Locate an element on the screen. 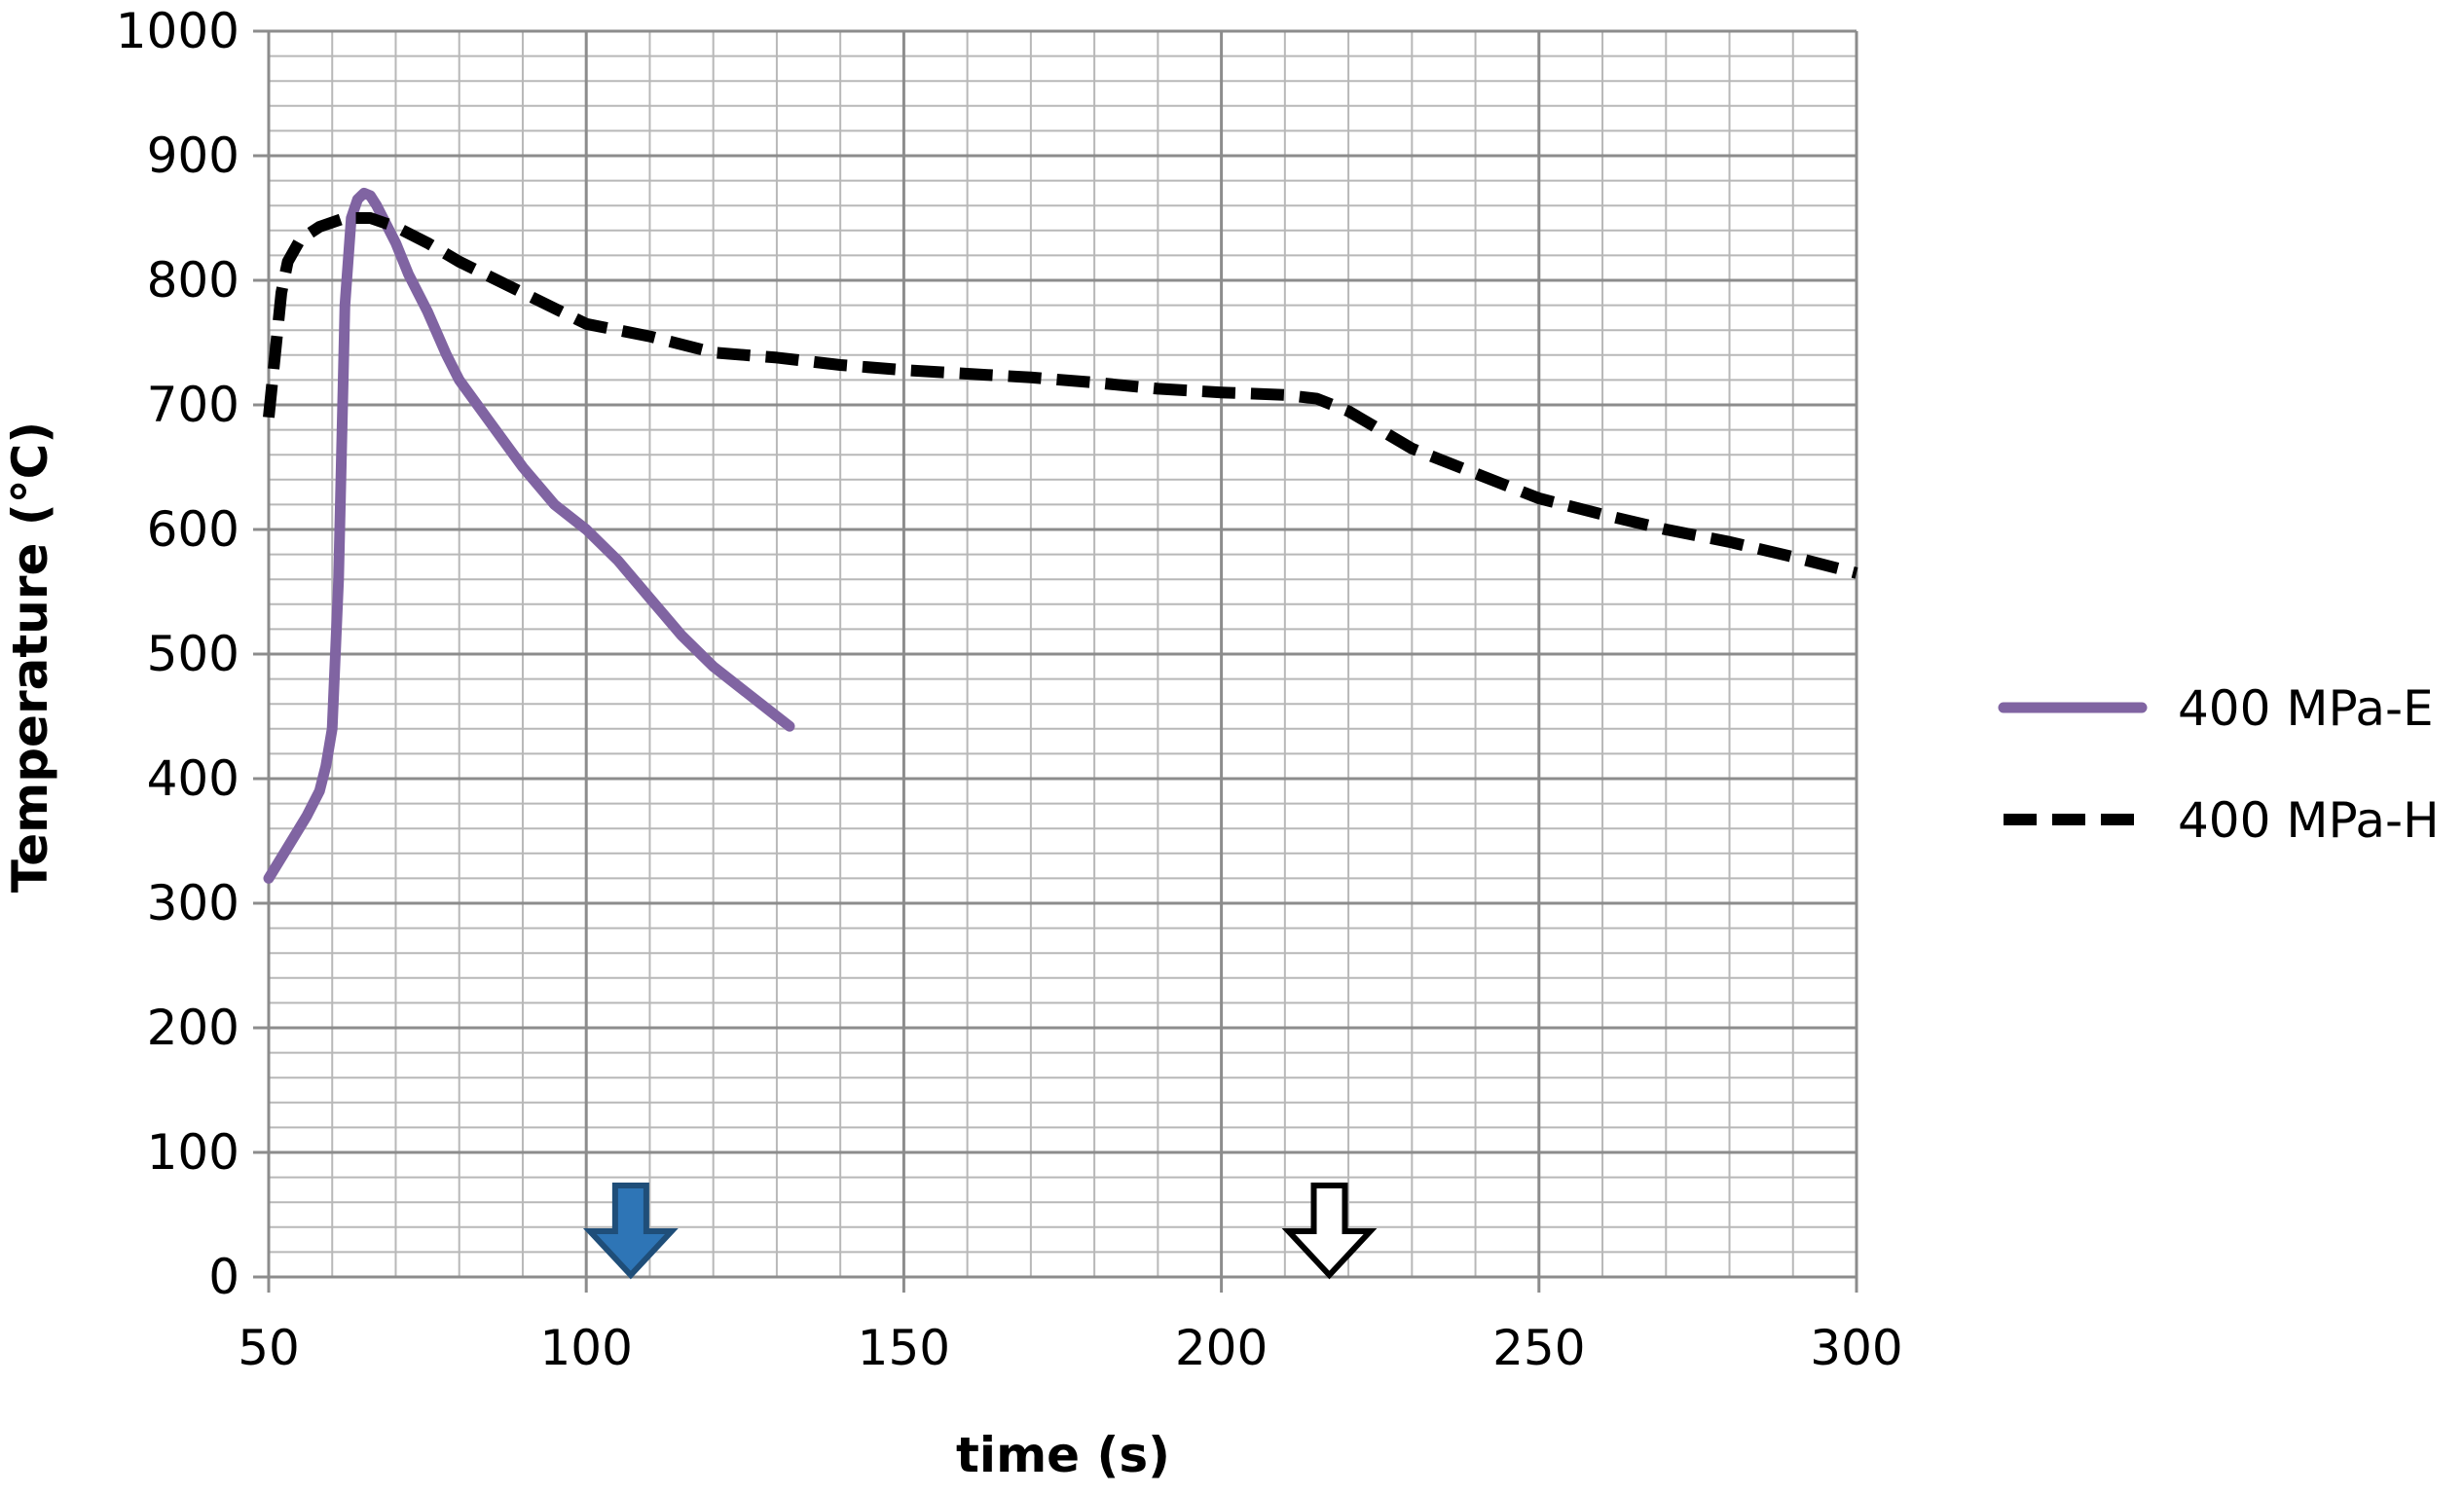 The image size is (2464, 1495). x-tick-labels: 50 100 150 200 250 300 is located at coordinates (1070, 1348).